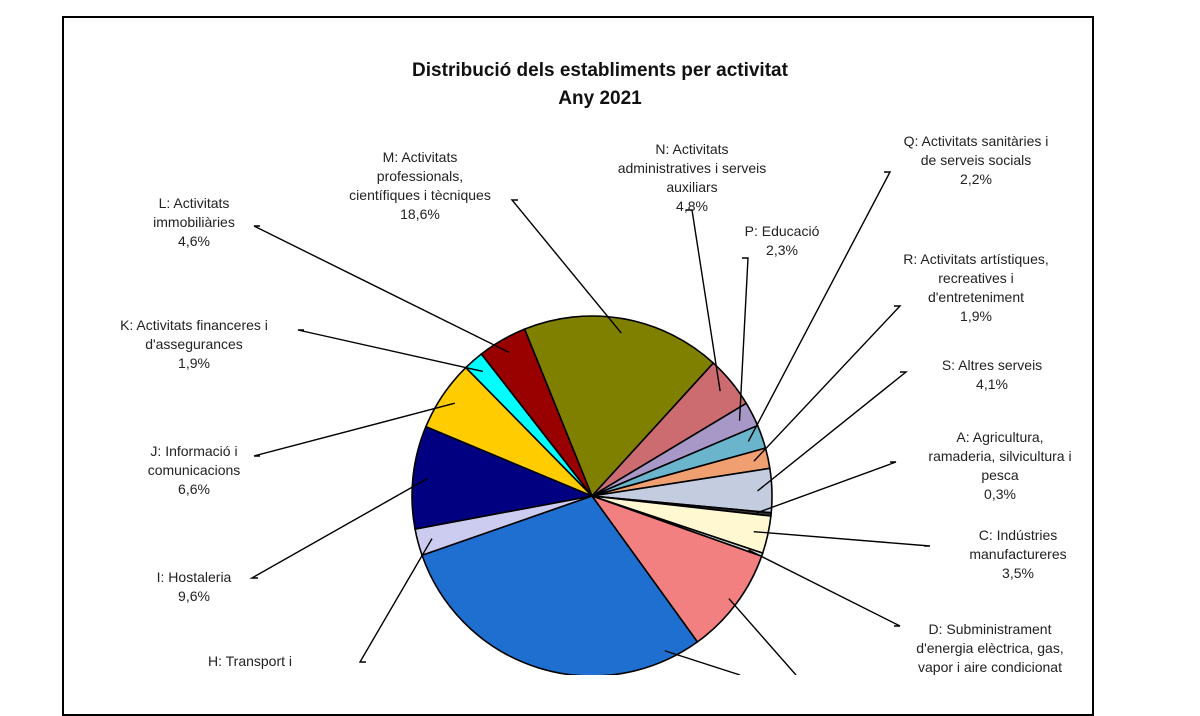  Describe the element at coordinates (536, 412) in the screenshot. I see `pie-slice-l` at that location.